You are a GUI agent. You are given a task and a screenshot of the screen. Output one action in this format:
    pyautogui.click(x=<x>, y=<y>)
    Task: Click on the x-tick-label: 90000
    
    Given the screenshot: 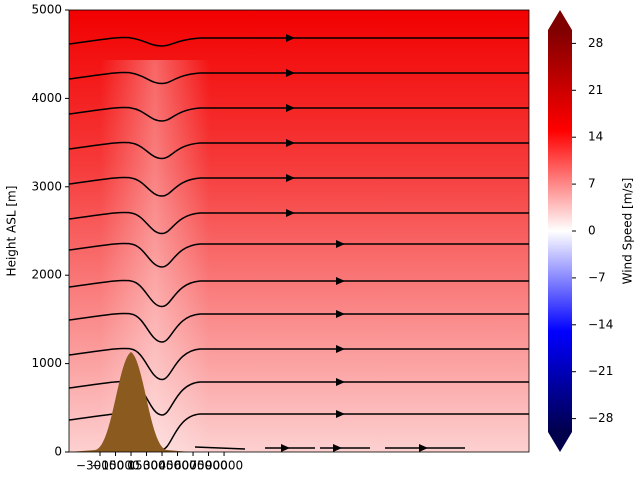 What is the action you would take?
    pyautogui.click(x=224, y=466)
    